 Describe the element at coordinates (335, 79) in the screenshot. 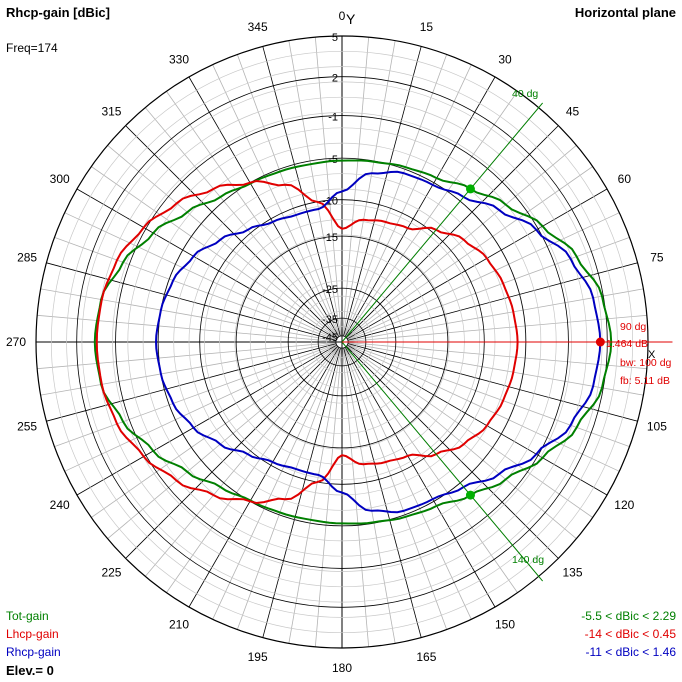

I see `radial-tick-label: 2` at that location.